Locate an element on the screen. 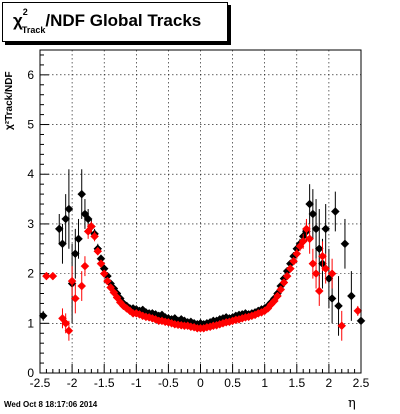 Image resolution: width=400 pixels, height=414 pixels. x-tick-label: 2 is located at coordinates (329, 383).